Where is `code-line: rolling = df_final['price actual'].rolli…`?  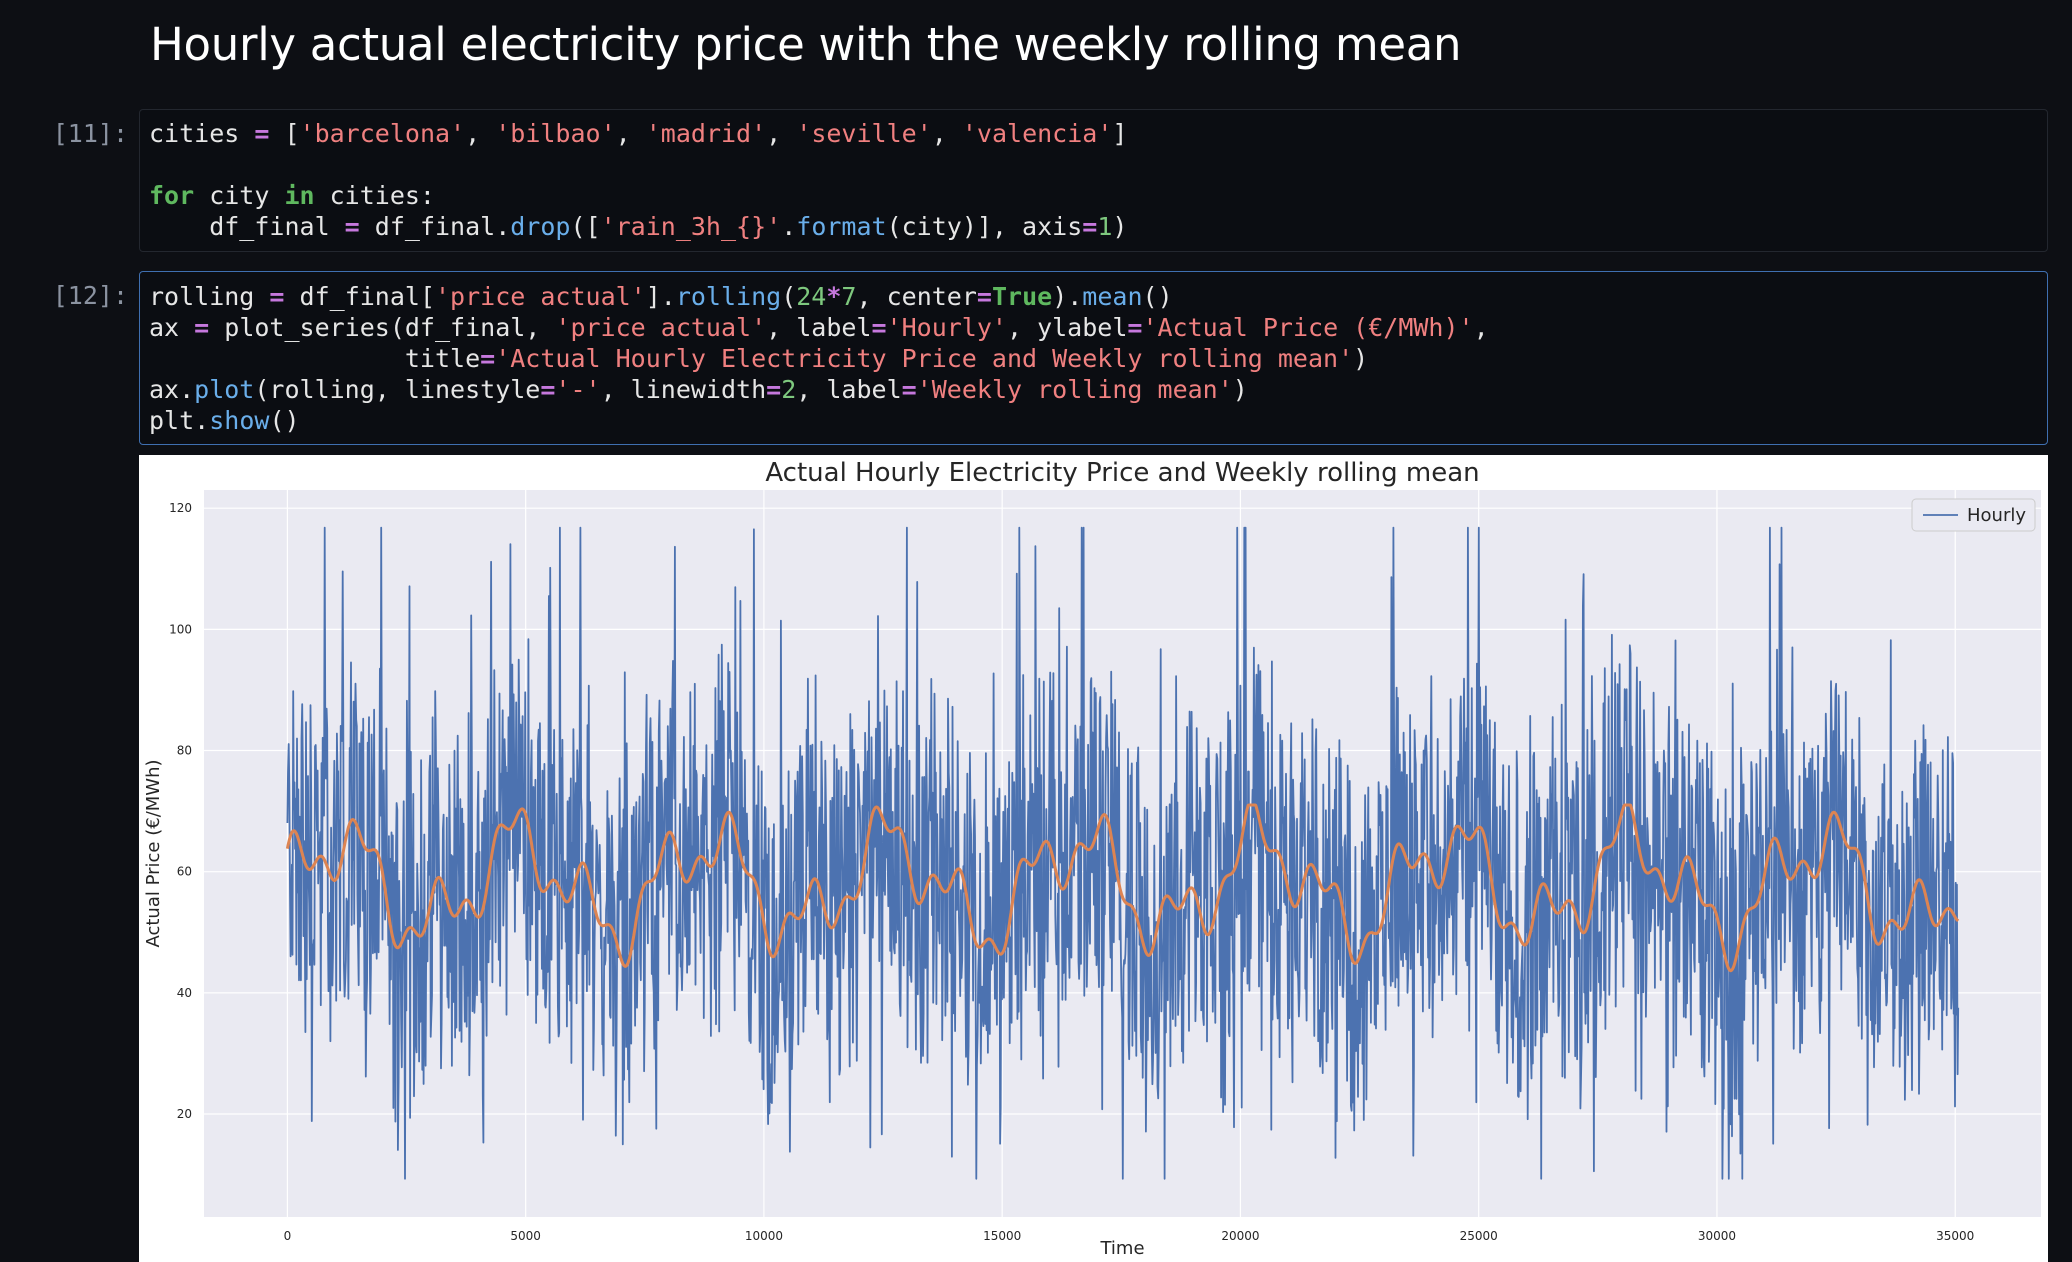 code-line: rolling = df_final['price actual'].rolli… is located at coordinates (1093, 296).